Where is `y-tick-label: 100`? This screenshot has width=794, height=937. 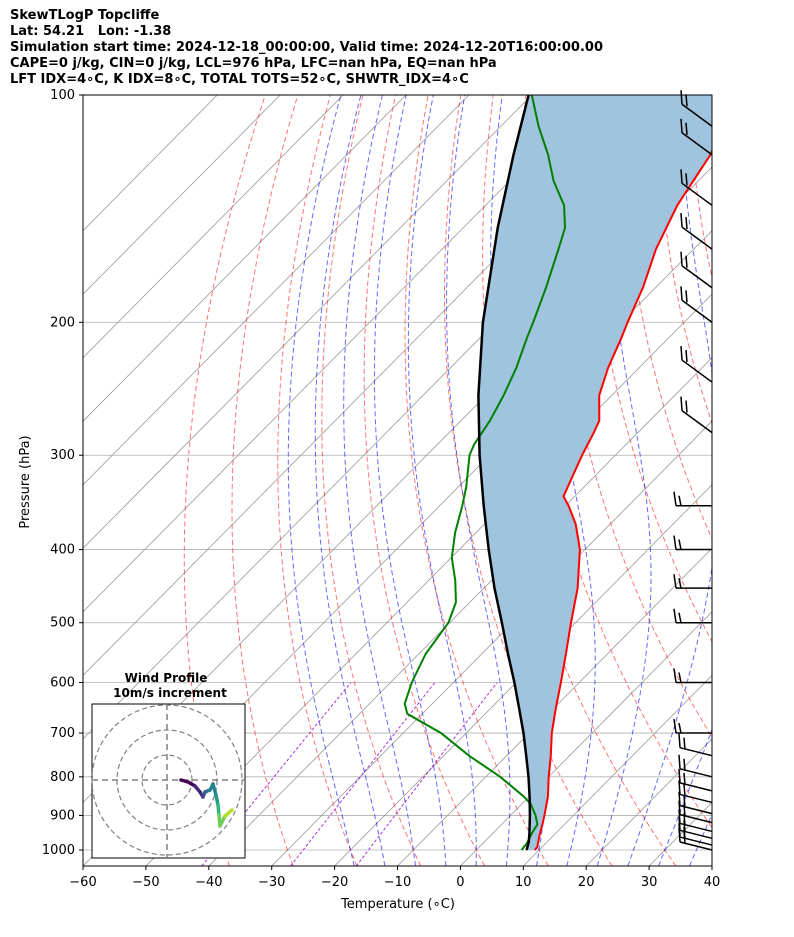 y-tick-label: 100 is located at coordinates (62, 95).